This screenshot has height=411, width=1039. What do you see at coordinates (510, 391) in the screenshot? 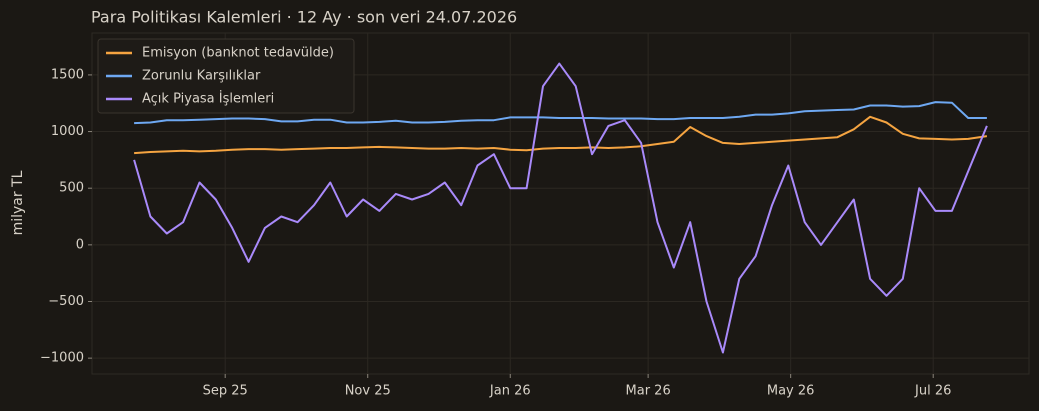
I see `x-tick-label: Jan 26` at bounding box center [510, 391].